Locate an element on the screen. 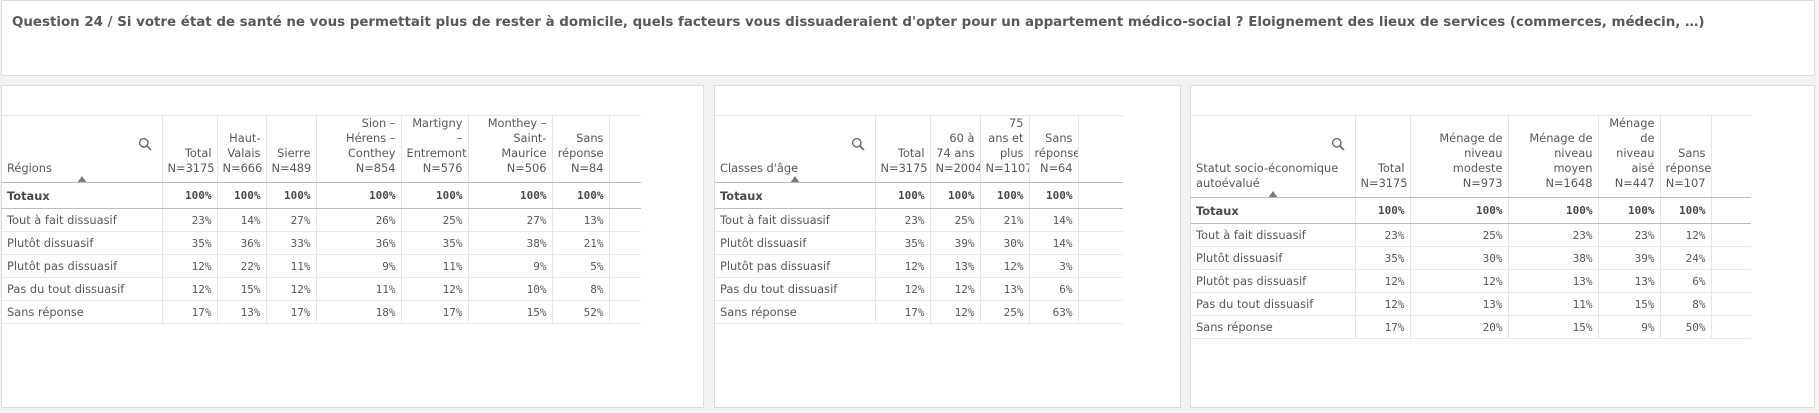 The height and width of the screenshot is (413, 1819). column-header-menage-de-niveau-aise-n-447: Ménage de niveau aisé N=447 is located at coordinates (1629, 156).